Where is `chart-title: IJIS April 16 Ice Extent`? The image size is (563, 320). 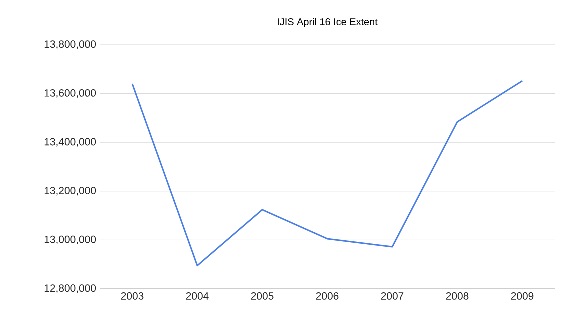 chart-title: IJIS April 16 Ice Extent is located at coordinates (328, 23).